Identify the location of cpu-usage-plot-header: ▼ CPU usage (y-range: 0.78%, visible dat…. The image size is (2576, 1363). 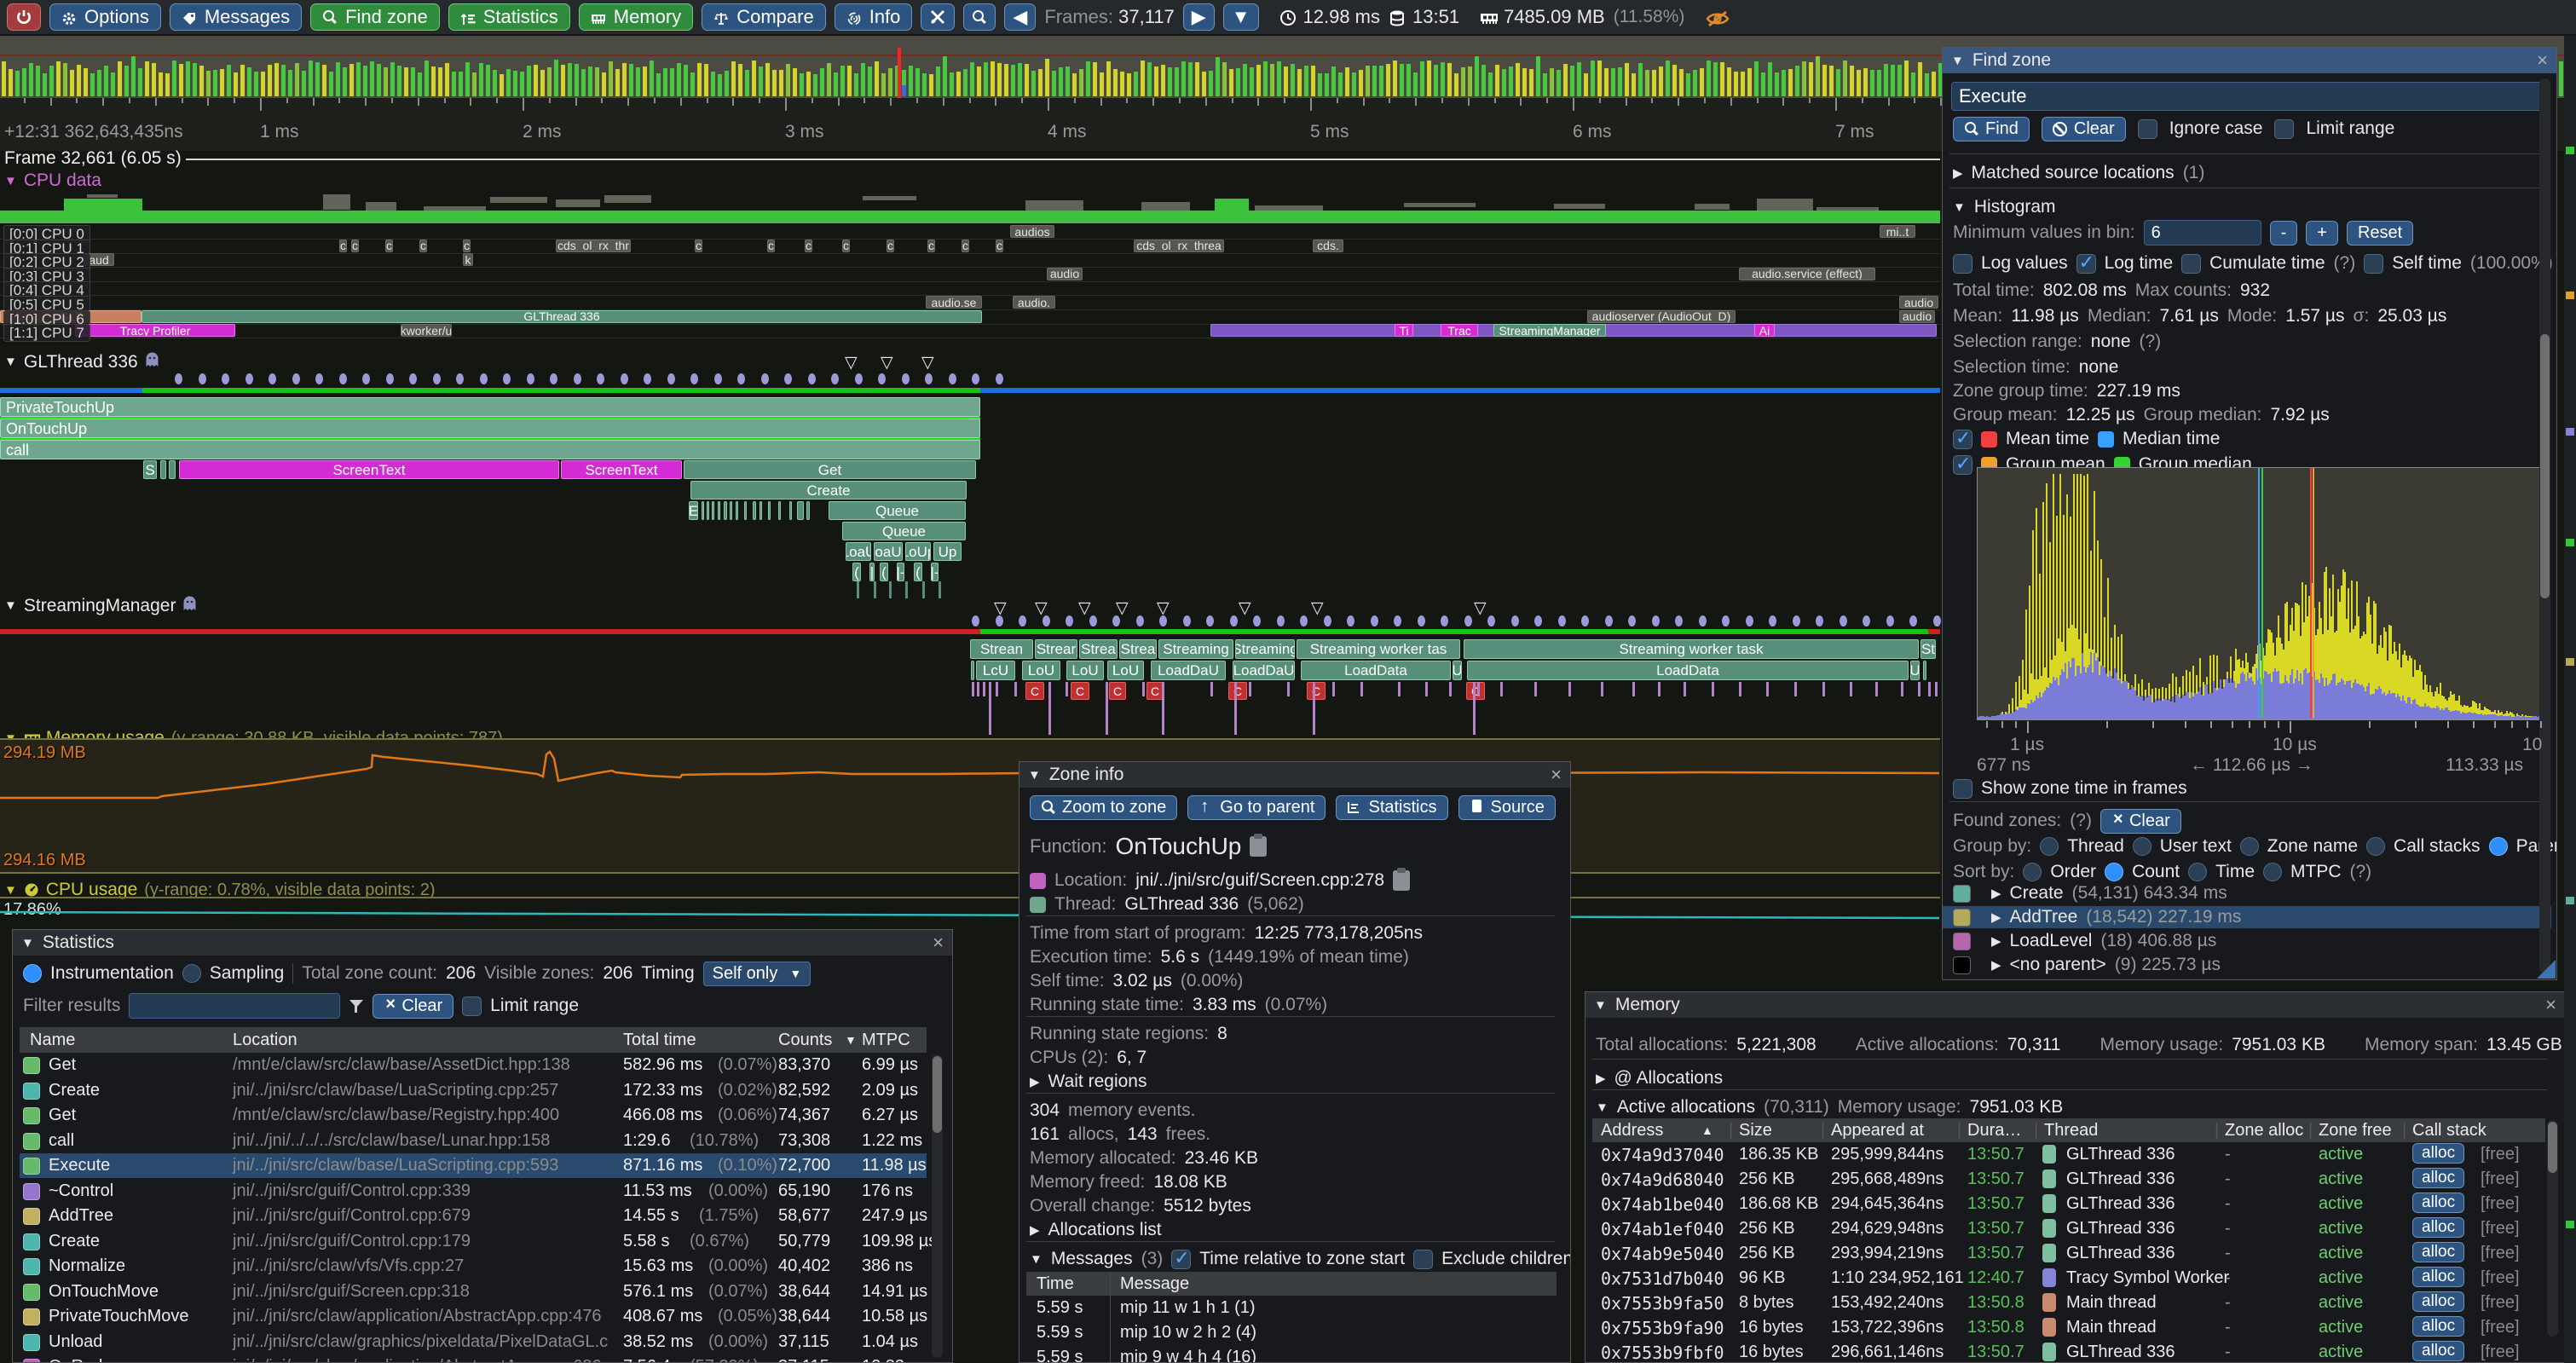
(220, 889).